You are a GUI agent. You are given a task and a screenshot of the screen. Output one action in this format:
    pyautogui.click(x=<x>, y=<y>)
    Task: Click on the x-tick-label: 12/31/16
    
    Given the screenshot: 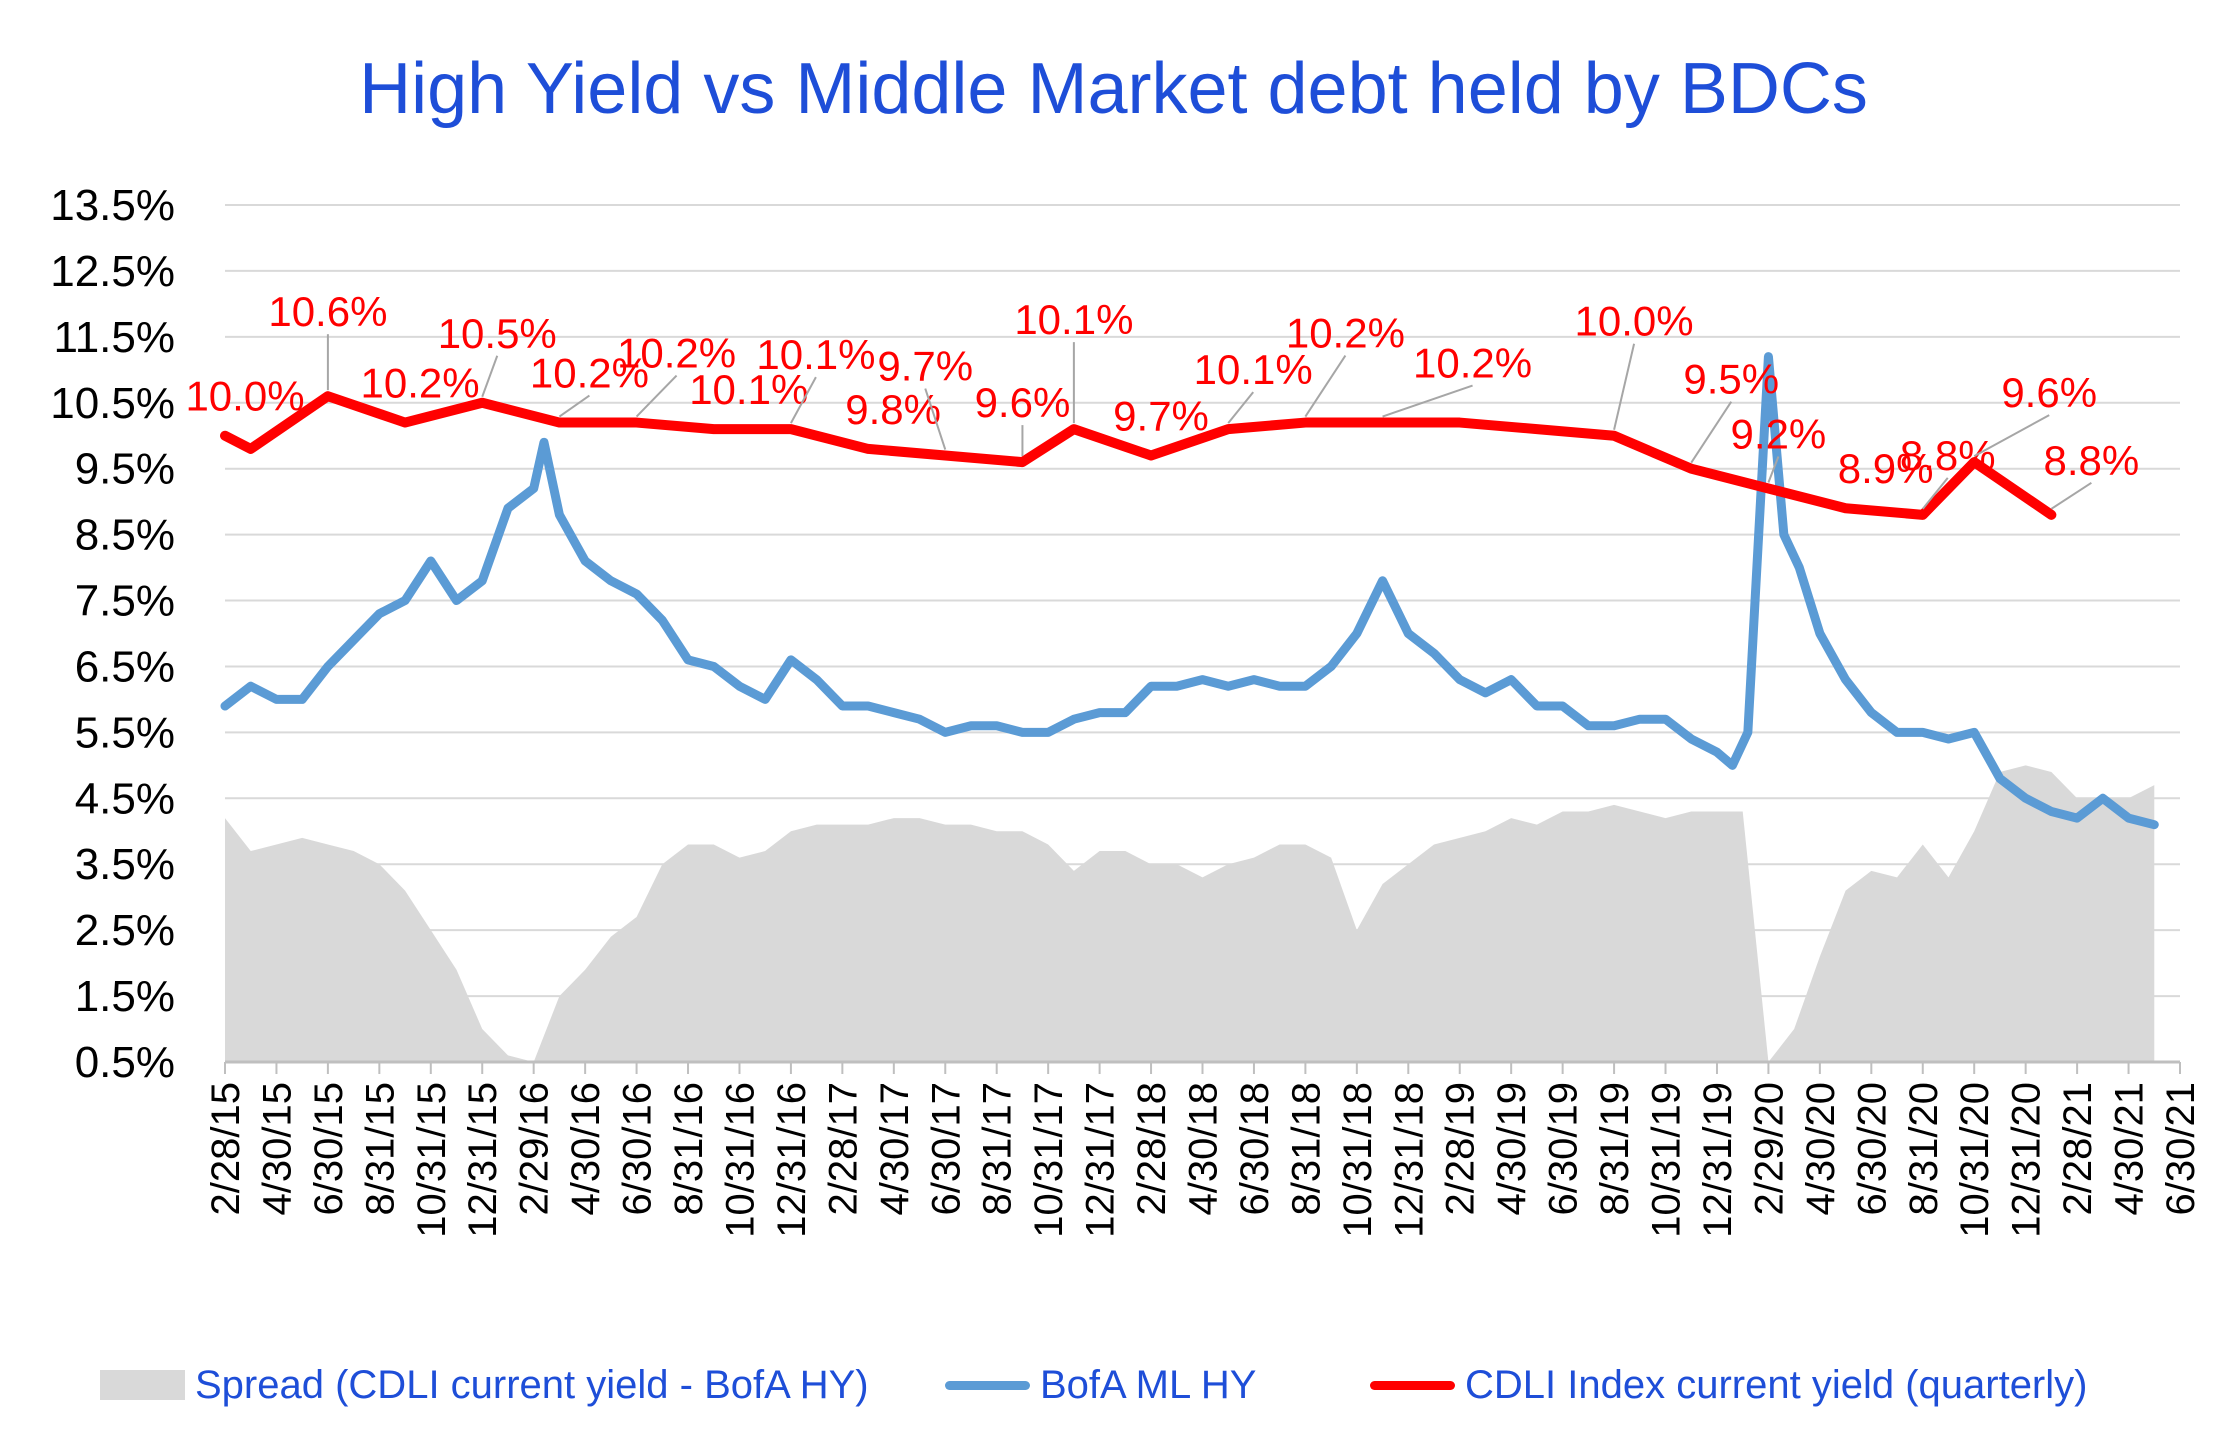 What is the action you would take?
    pyautogui.click(x=792, y=1160)
    